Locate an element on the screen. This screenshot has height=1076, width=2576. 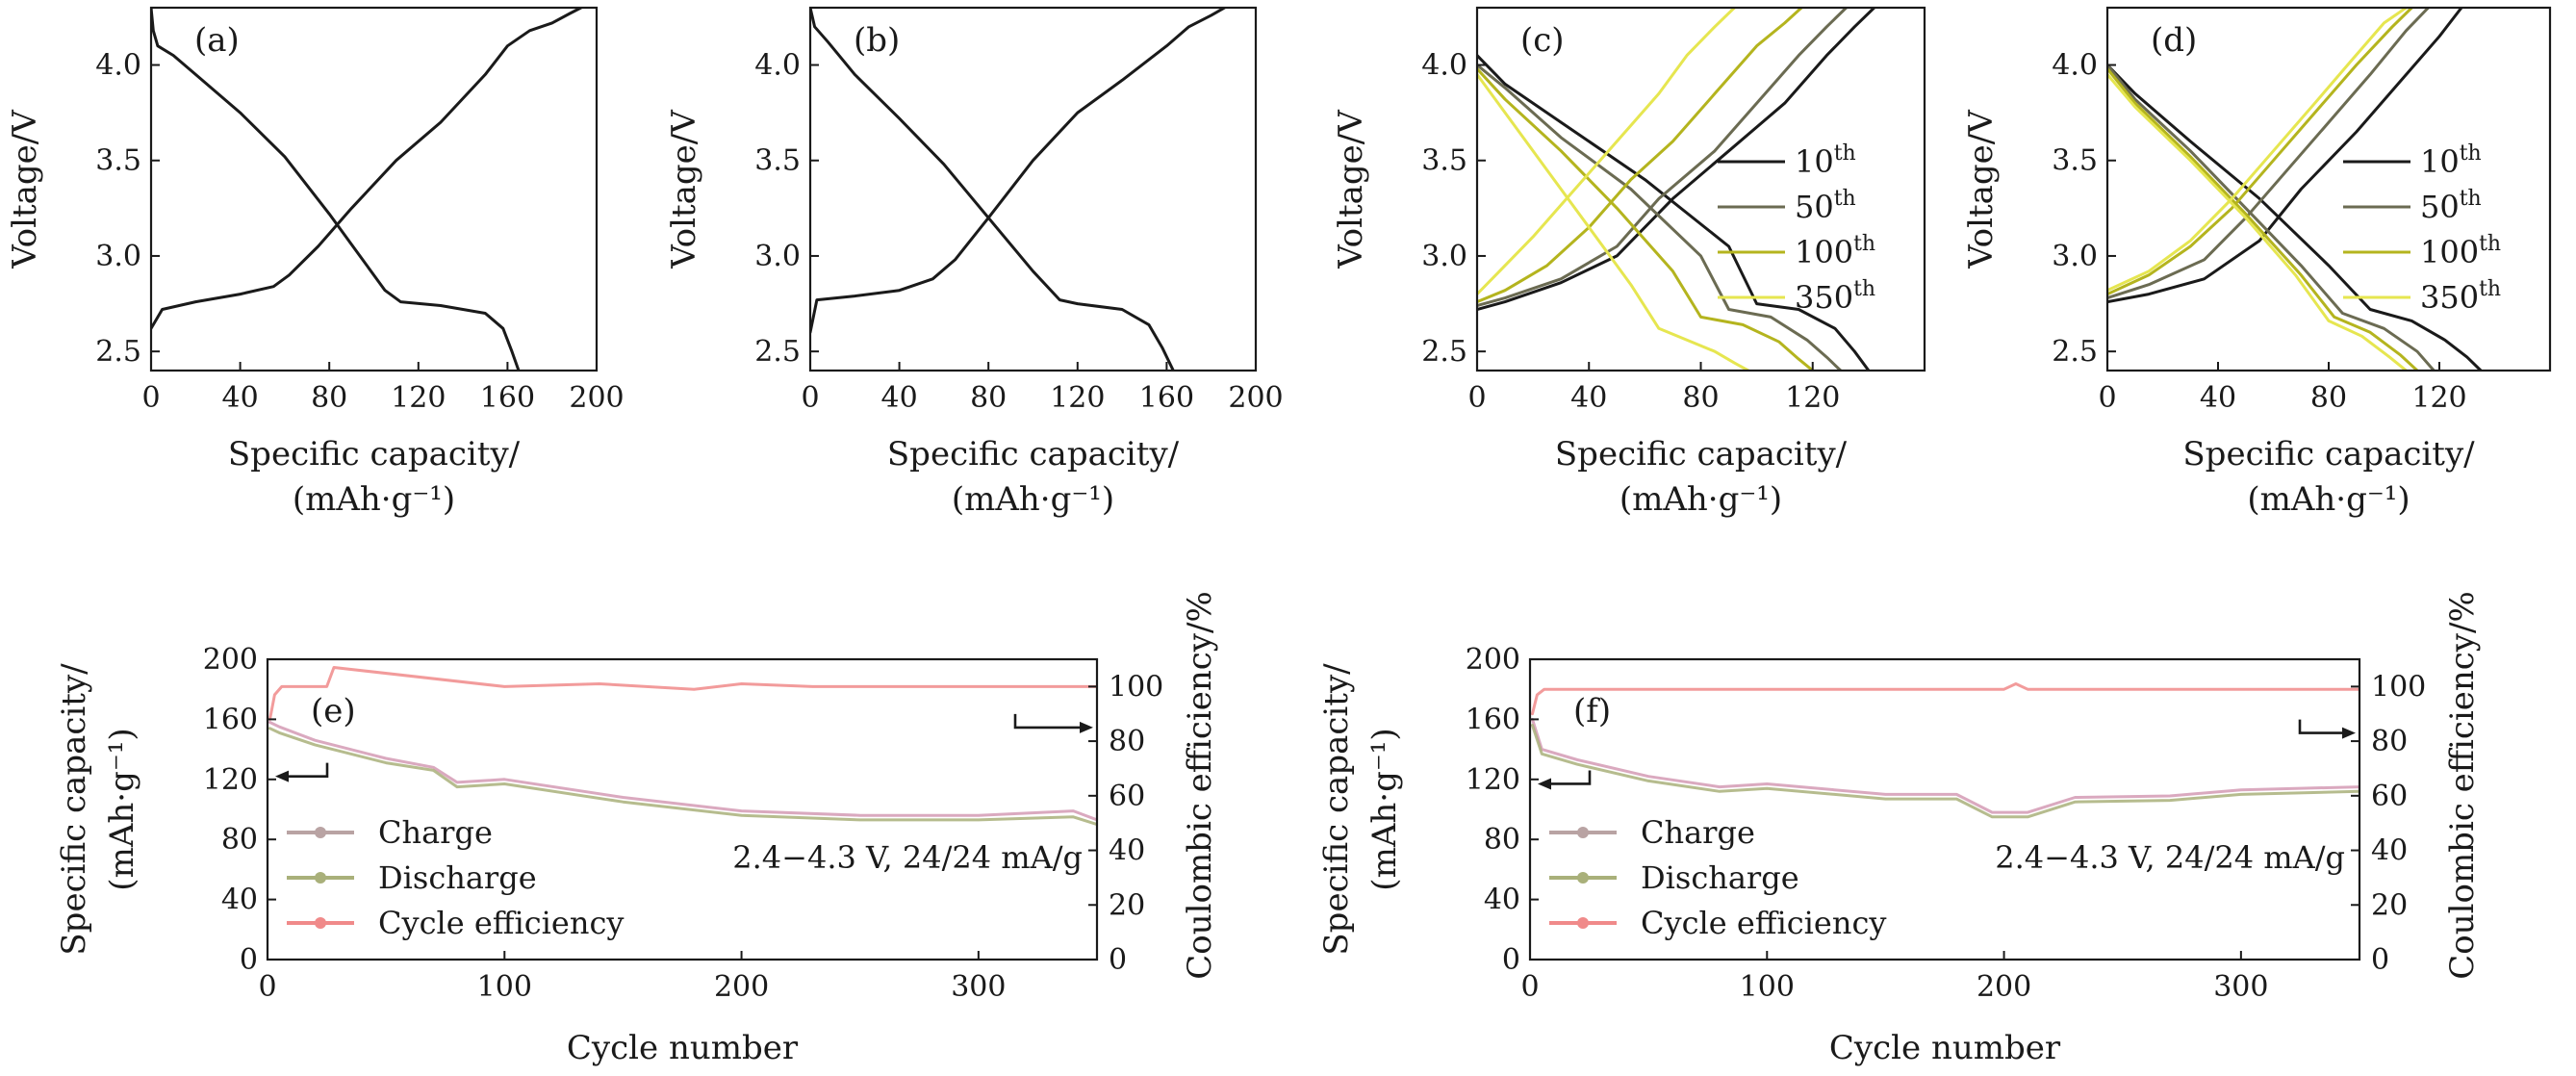
series-100th-discharge is located at coordinates (2263, 219).